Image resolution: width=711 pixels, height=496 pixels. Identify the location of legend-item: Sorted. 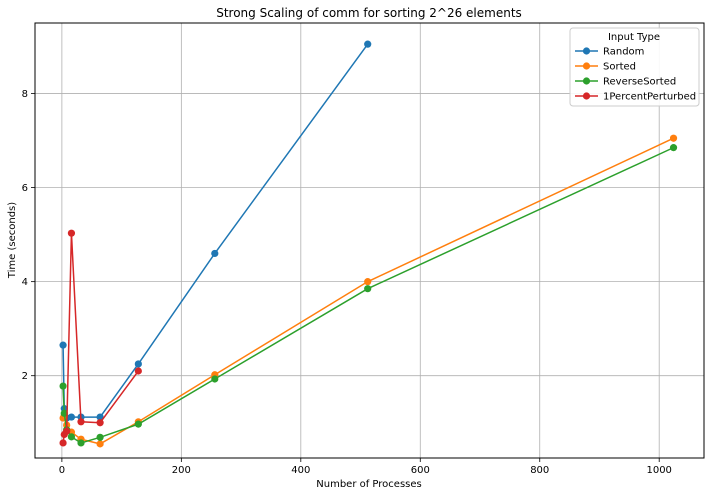
(605, 67).